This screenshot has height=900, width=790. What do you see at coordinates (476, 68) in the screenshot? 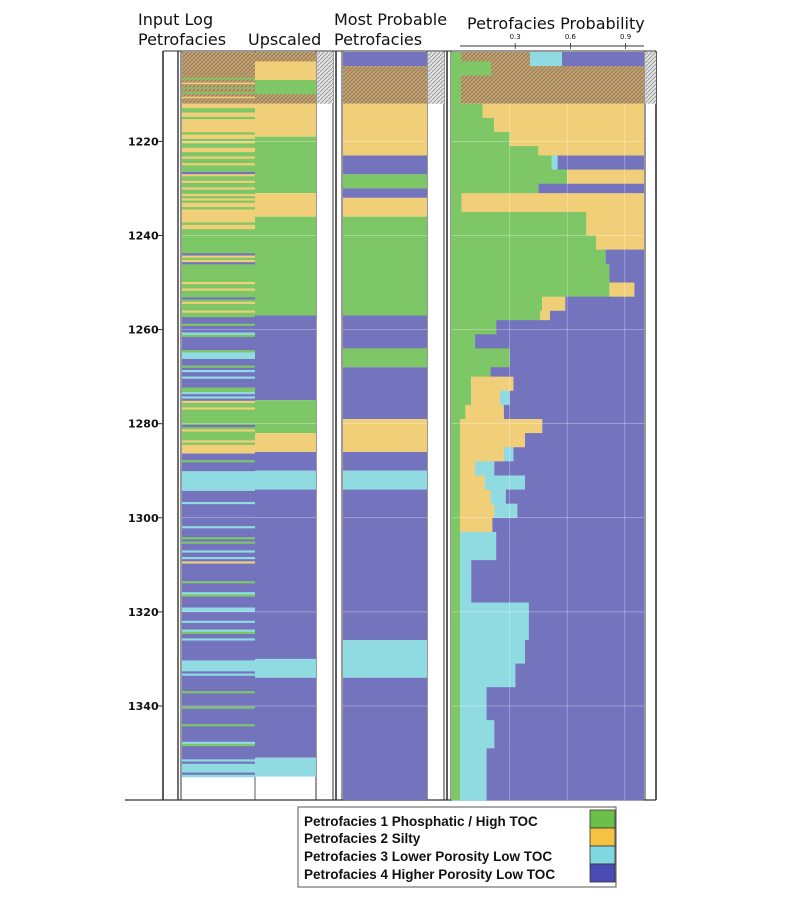
I see `probability-header-band` at bounding box center [476, 68].